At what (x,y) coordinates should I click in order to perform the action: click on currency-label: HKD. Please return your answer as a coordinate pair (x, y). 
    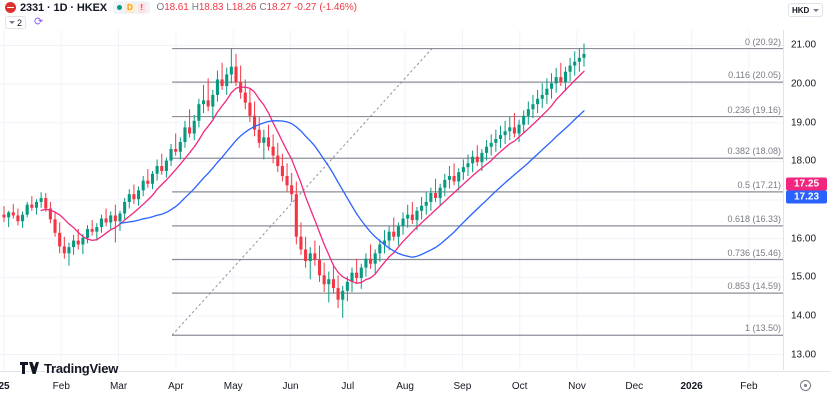
    Looking at the image, I should click on (801, 10).